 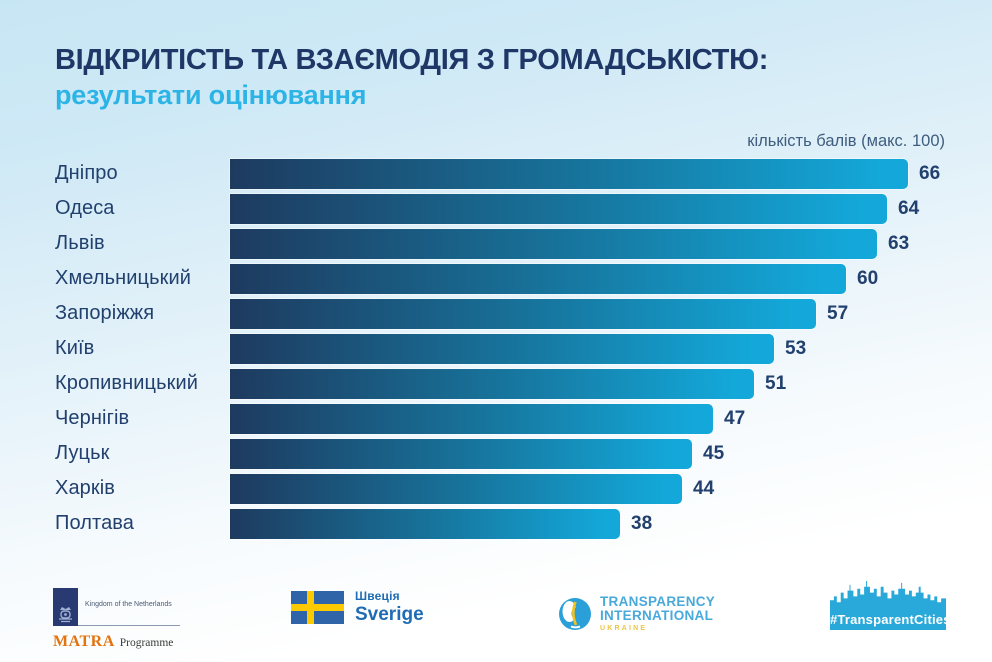 What do you see at coordinates (658, 601) in the screenshot?
I see `transparency-line1: TRANSPARENCY` at bounding box center [658, 601].